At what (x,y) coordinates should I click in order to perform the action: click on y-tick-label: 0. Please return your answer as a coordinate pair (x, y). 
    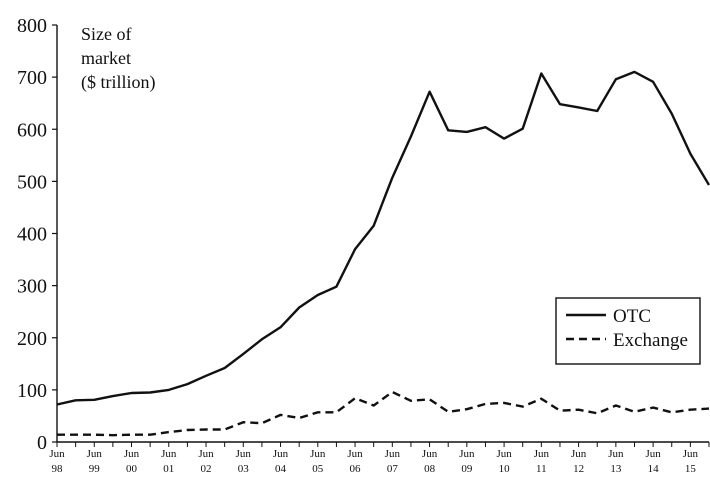
    Looking at the image, I should click on (42, 443).